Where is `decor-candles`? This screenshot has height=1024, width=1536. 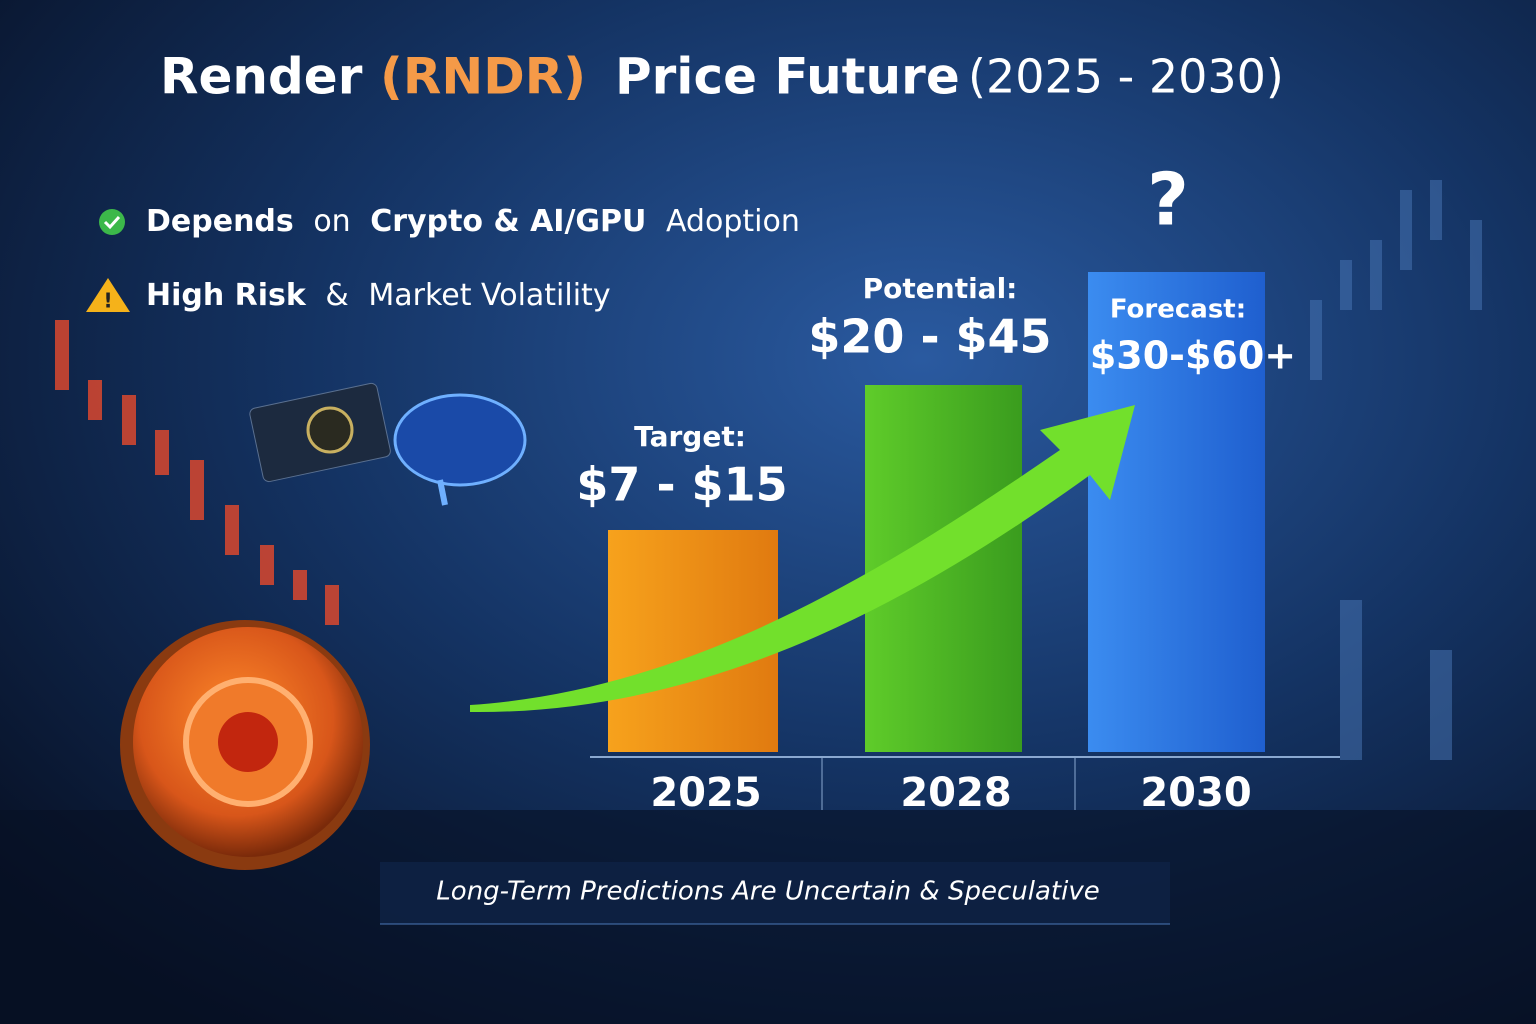 decor-candles is located at coordinates (197, 472).